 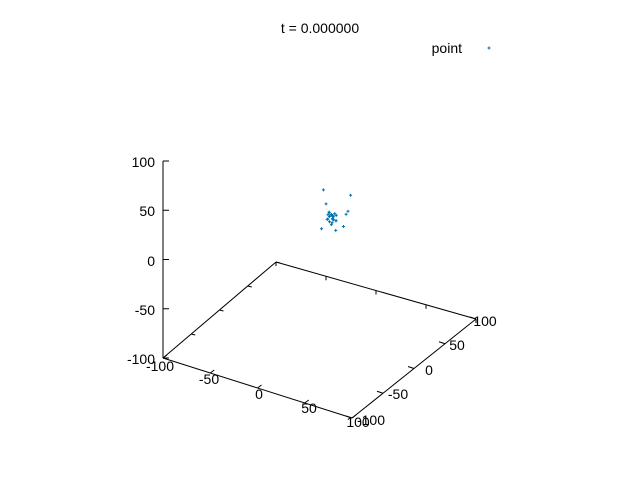 I want to click on legend-marker-symbol, so click(x=489, y=48).